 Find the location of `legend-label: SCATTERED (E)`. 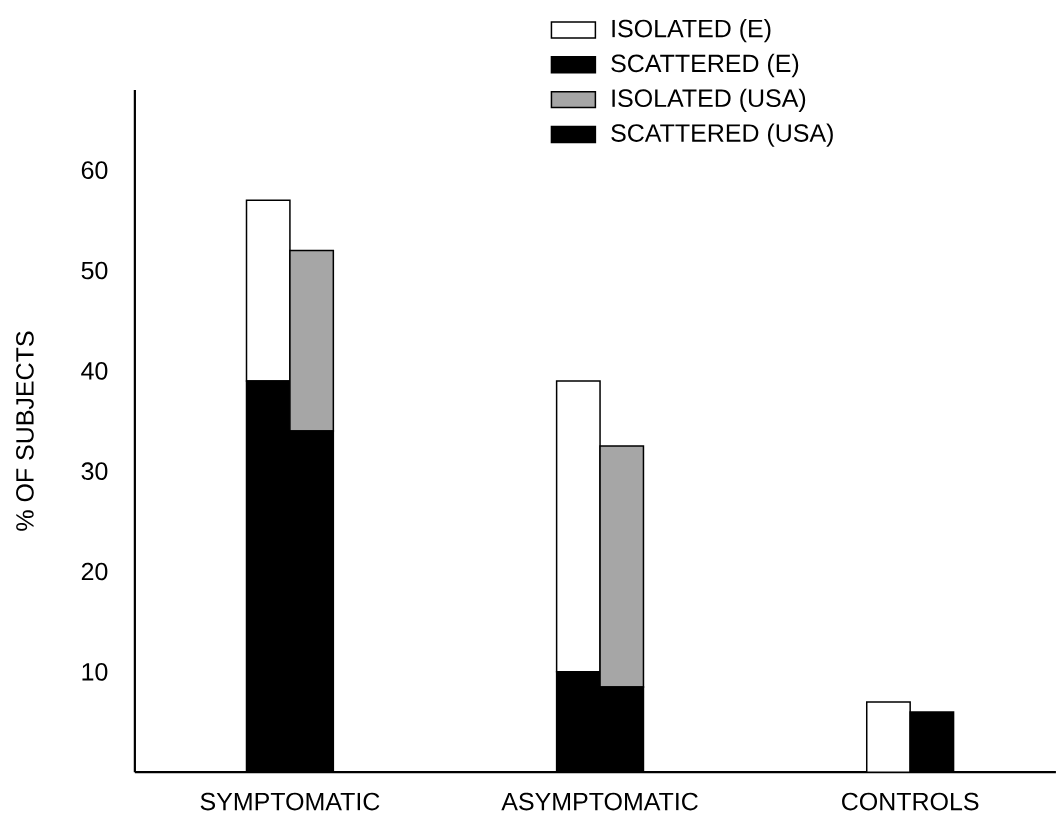

legend-label: SCATTERED (E) is located at coordinates (705, 65).